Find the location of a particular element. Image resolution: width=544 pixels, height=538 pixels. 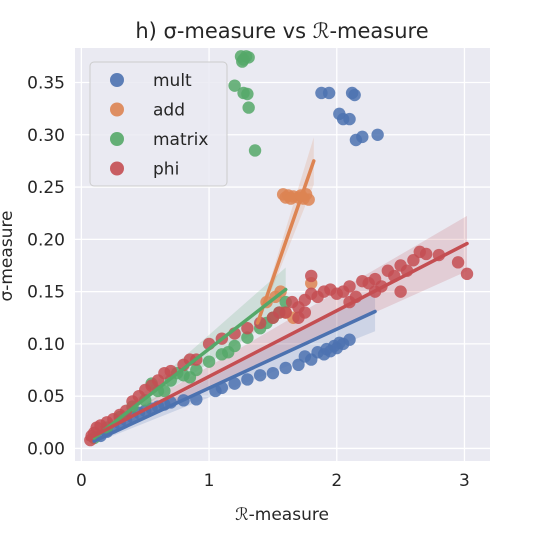

y-tick-label: 0.35 is located at coordinates (46, 84).